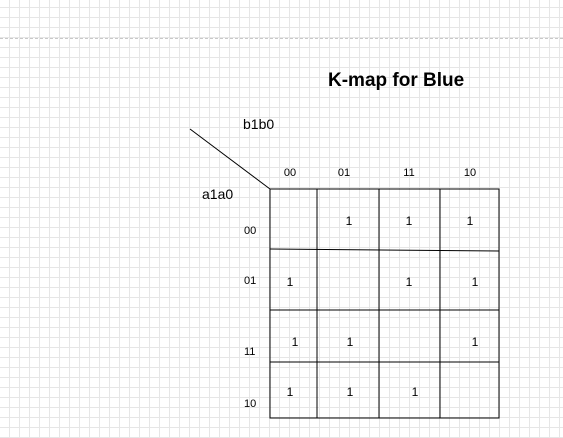 This screenshot has height=438, width=563. I want to click on diagram-title: K-map for Blue, so click(396, 80).